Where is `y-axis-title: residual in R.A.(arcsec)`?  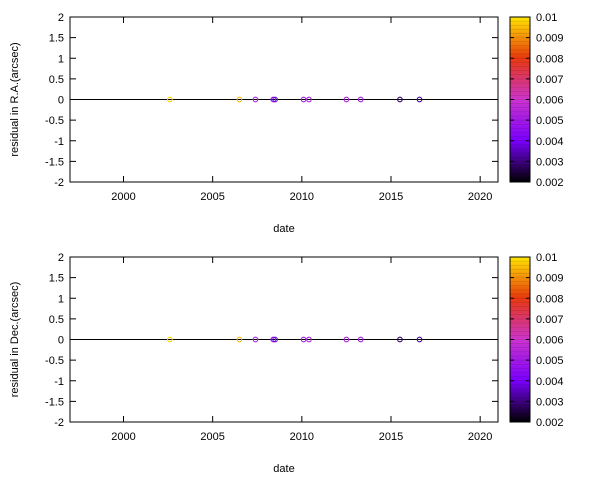
y-axis-title: residual in R.A.(arcsec) is located at coordinates (15, 99).